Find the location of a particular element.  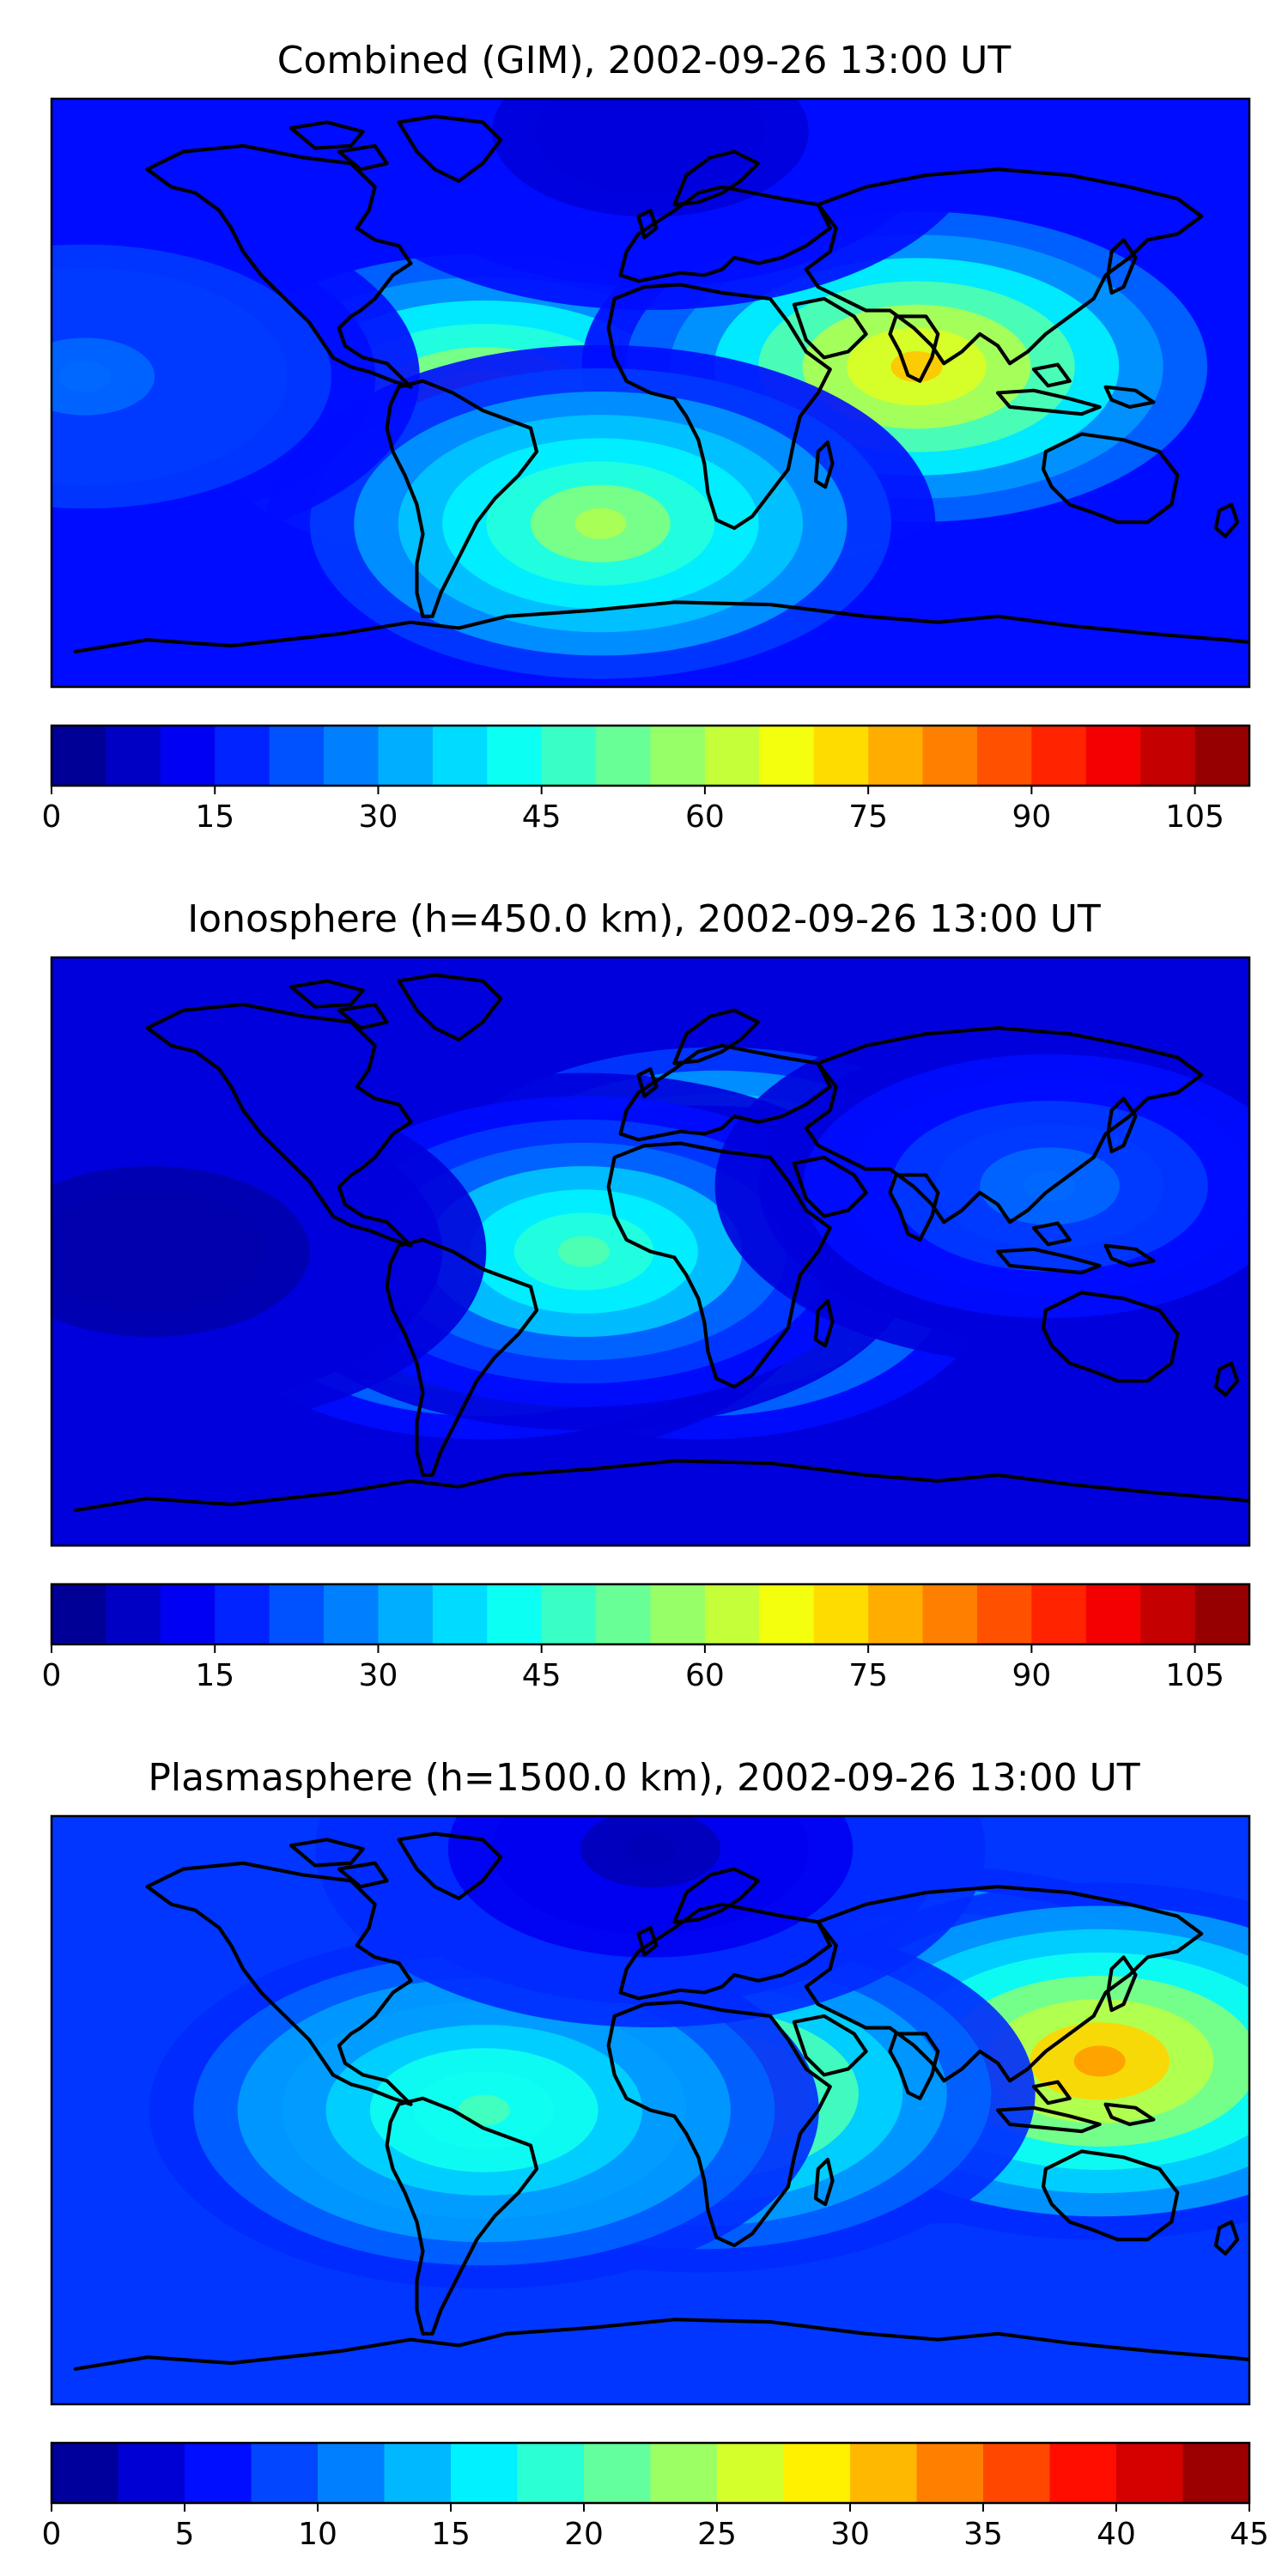

colorbar-tick-label: 20 is located at coordinates (584, 2535).